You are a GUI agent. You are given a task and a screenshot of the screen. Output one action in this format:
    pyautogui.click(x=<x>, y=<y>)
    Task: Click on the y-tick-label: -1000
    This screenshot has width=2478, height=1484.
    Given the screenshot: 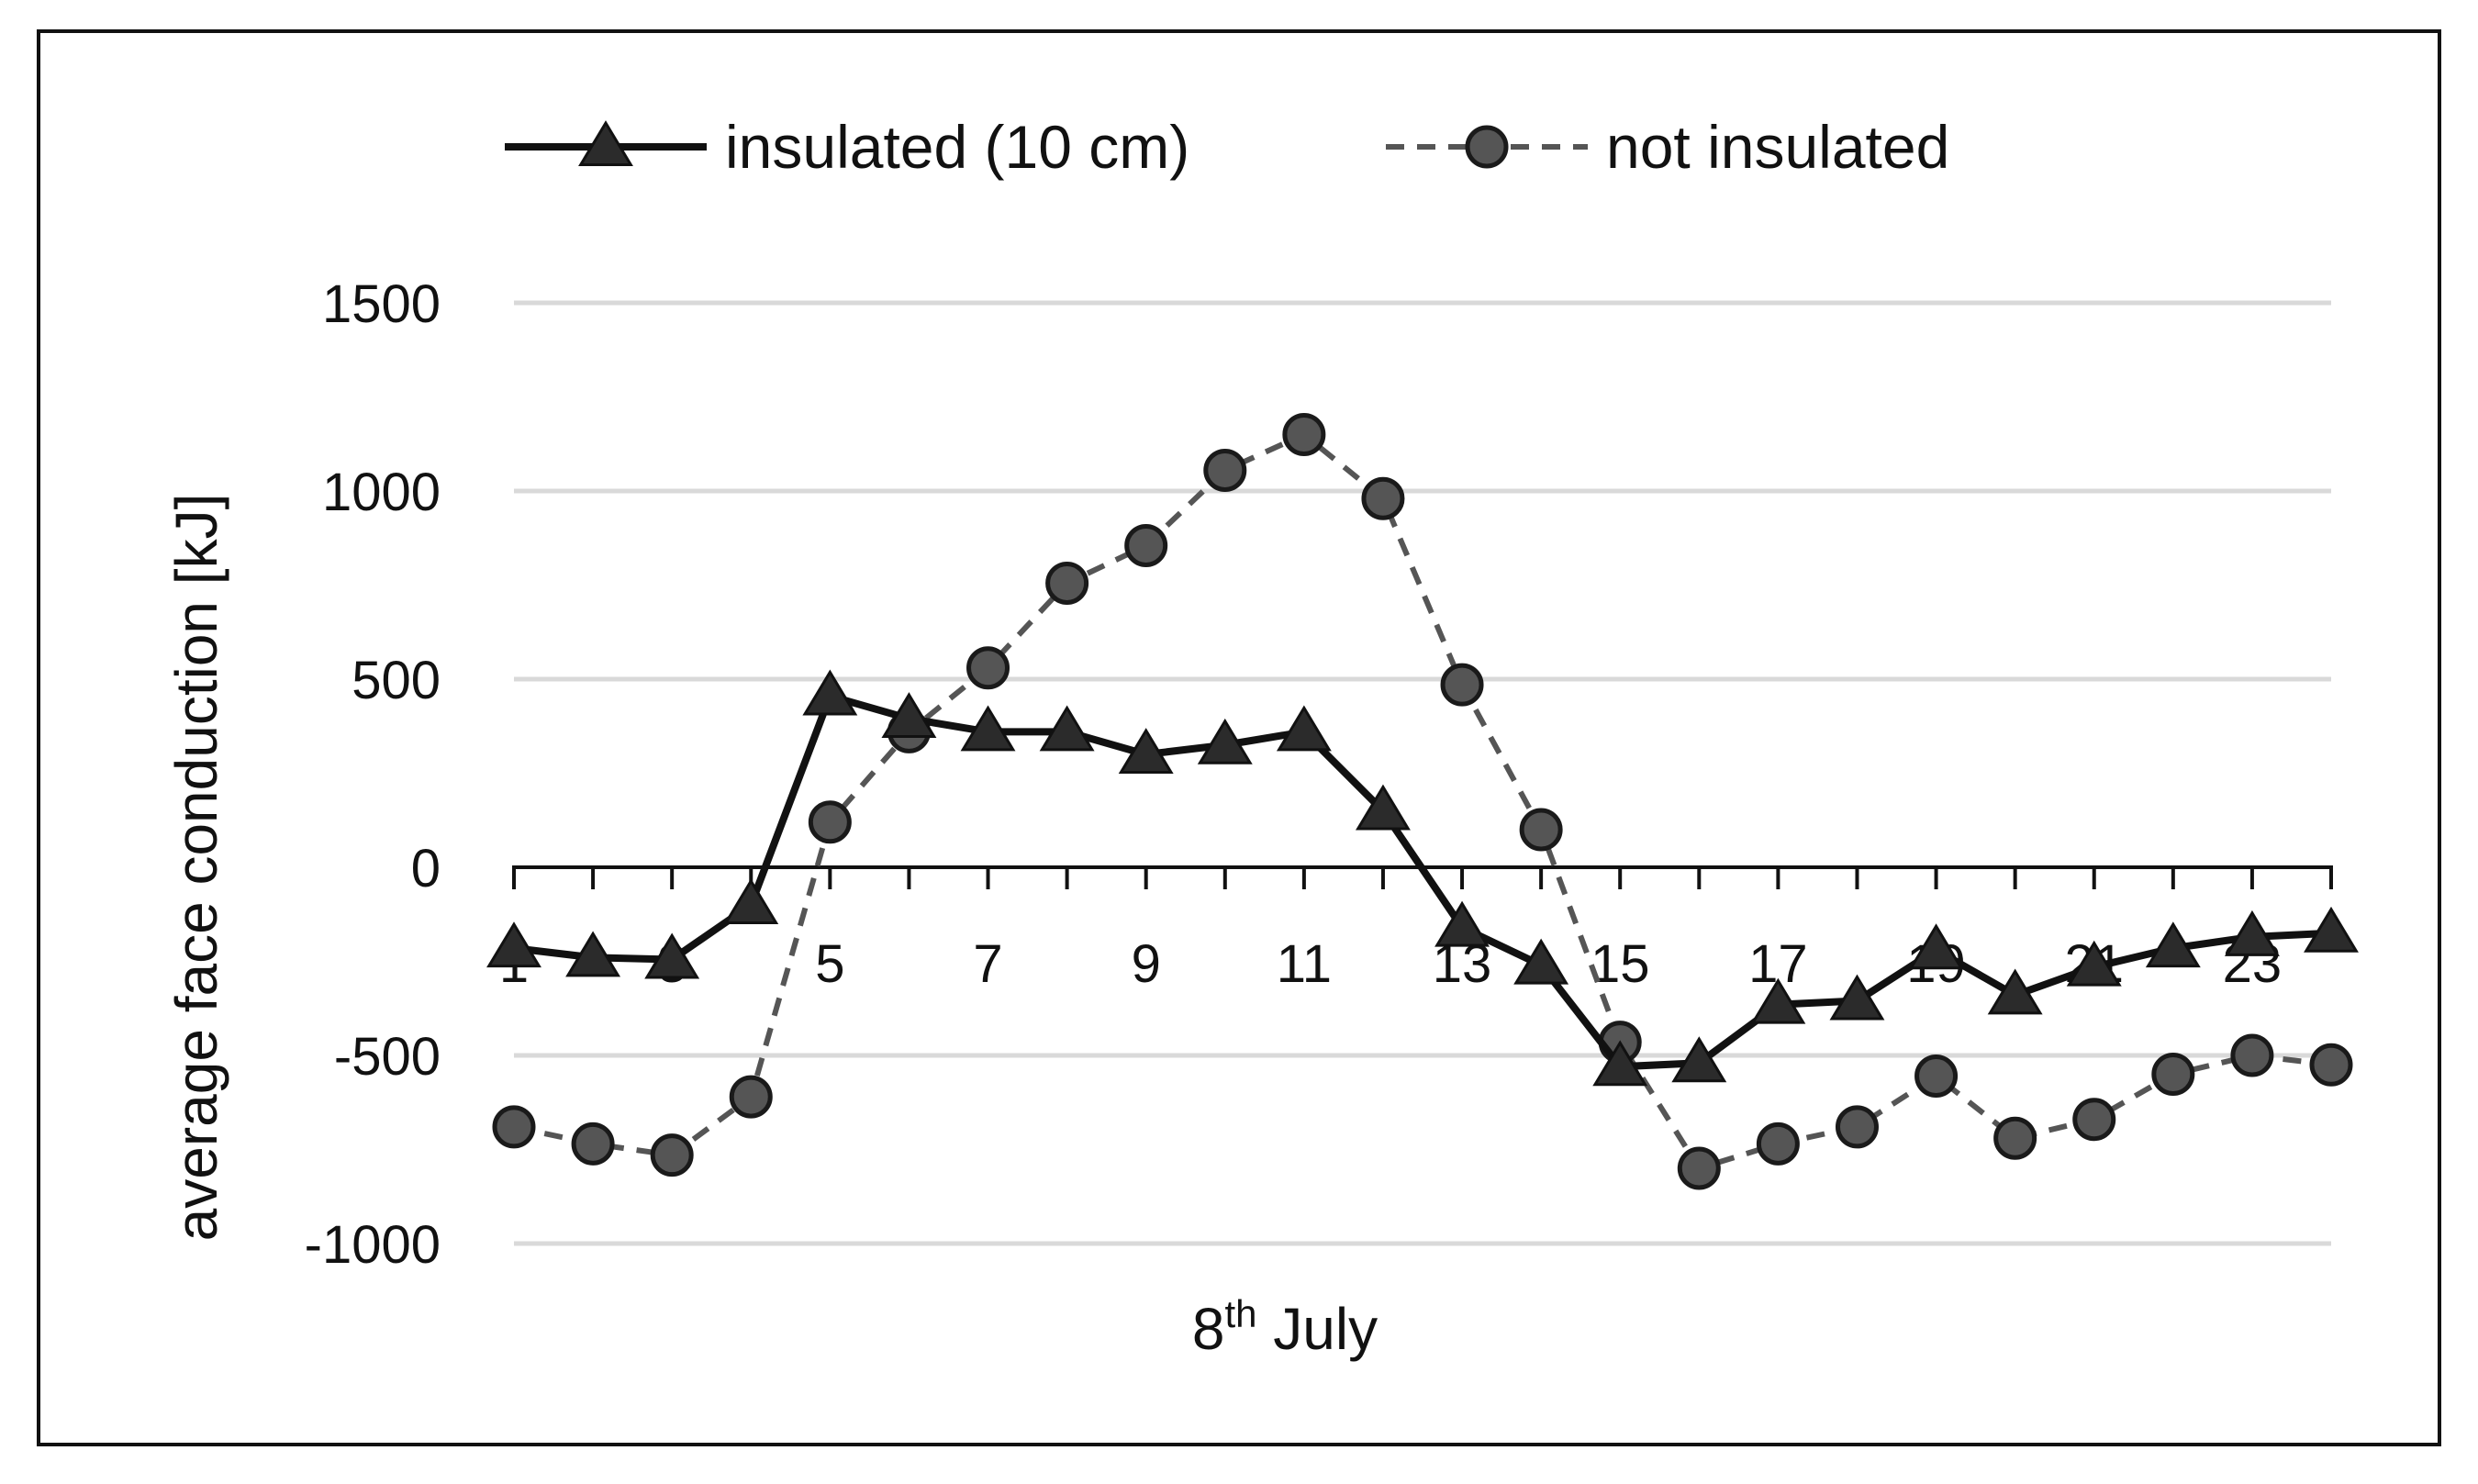 What is the action you would take?
    pyautogui.click(x=373, y=1245)
    